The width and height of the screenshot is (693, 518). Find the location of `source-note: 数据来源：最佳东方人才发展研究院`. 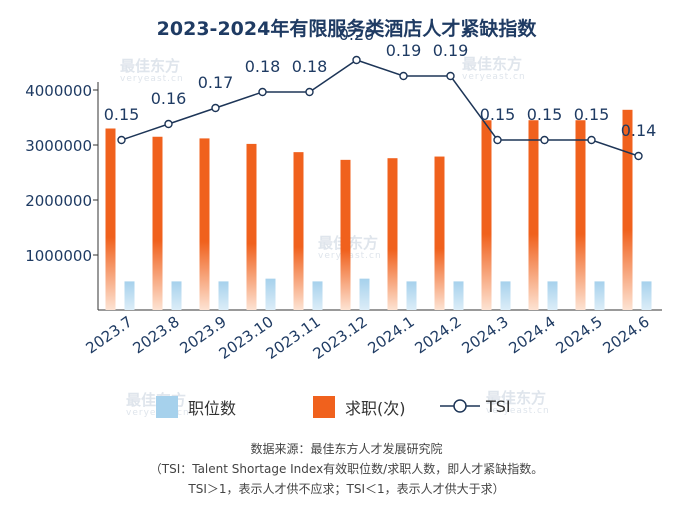

source-note: 数据来源：最佳东方人才发展研究院 is located at coordinates (346, 449).